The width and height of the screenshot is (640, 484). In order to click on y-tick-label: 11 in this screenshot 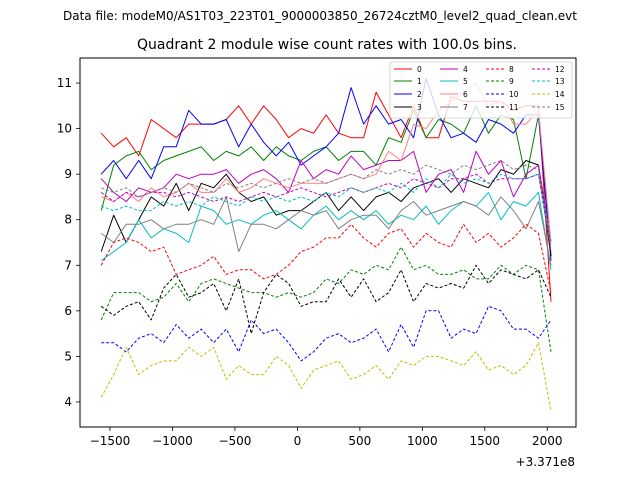, I will do `click(64, 83)`.